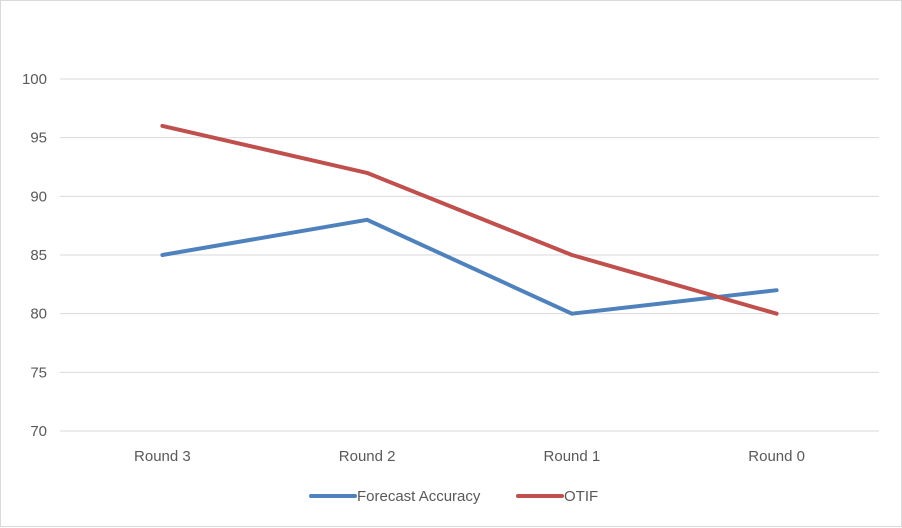  I want to click on y-tick-label: 85, so click(38, 255).